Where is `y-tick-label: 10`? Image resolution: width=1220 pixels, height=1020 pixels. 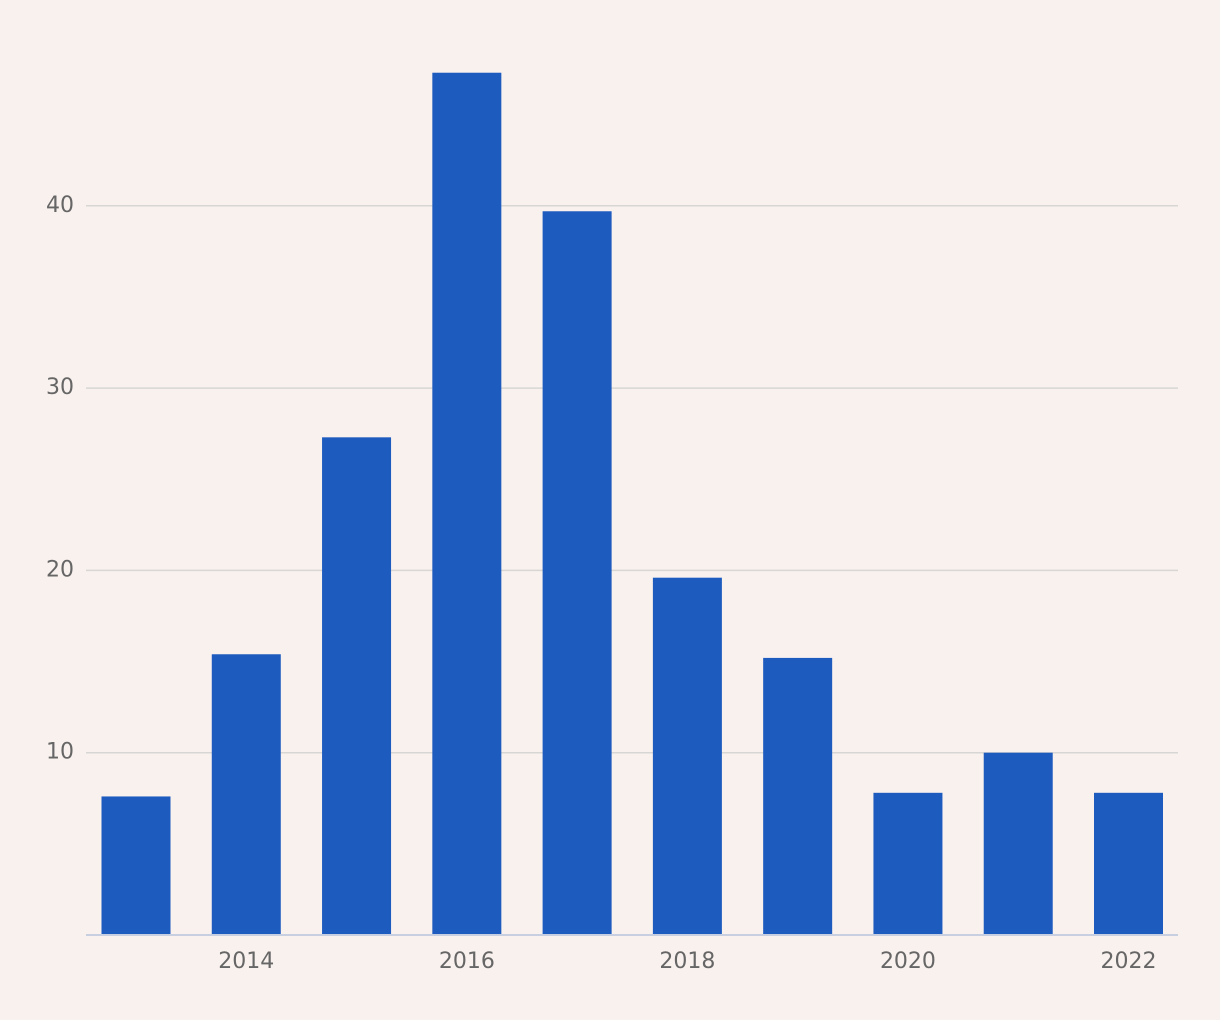
y-tick-label: 10 is located at coordinates (60, 752).